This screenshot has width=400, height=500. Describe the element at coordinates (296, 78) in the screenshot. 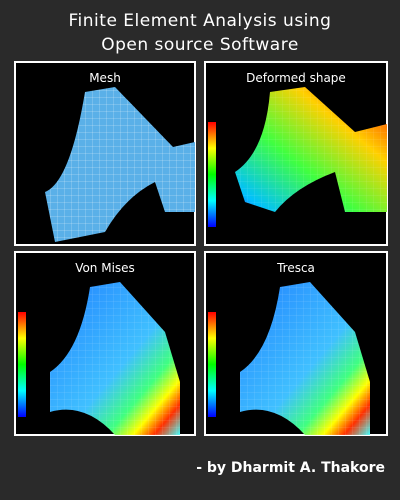

I see `panel-label: Deformed shape` at that location.